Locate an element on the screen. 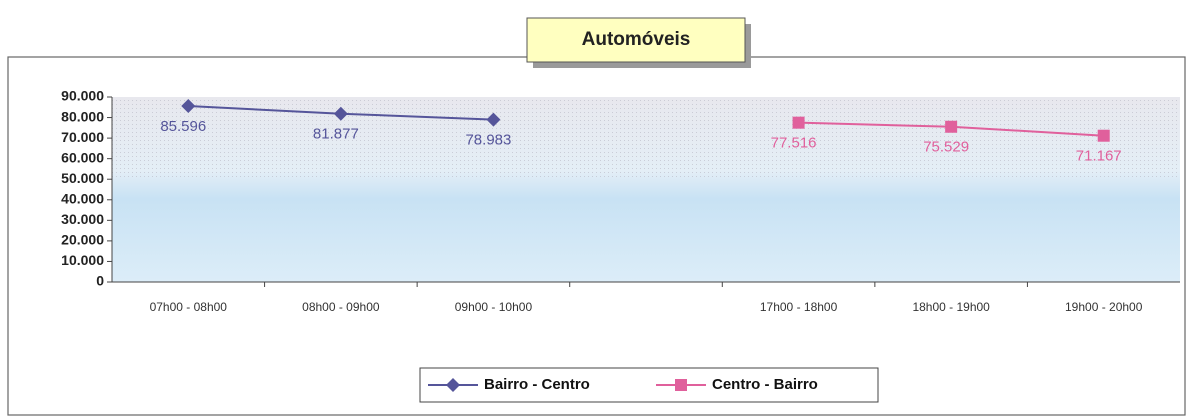 The image size is (1191, 417). x-tick-label: 08h00 - 09h00 is located at coordinates (341, 307).